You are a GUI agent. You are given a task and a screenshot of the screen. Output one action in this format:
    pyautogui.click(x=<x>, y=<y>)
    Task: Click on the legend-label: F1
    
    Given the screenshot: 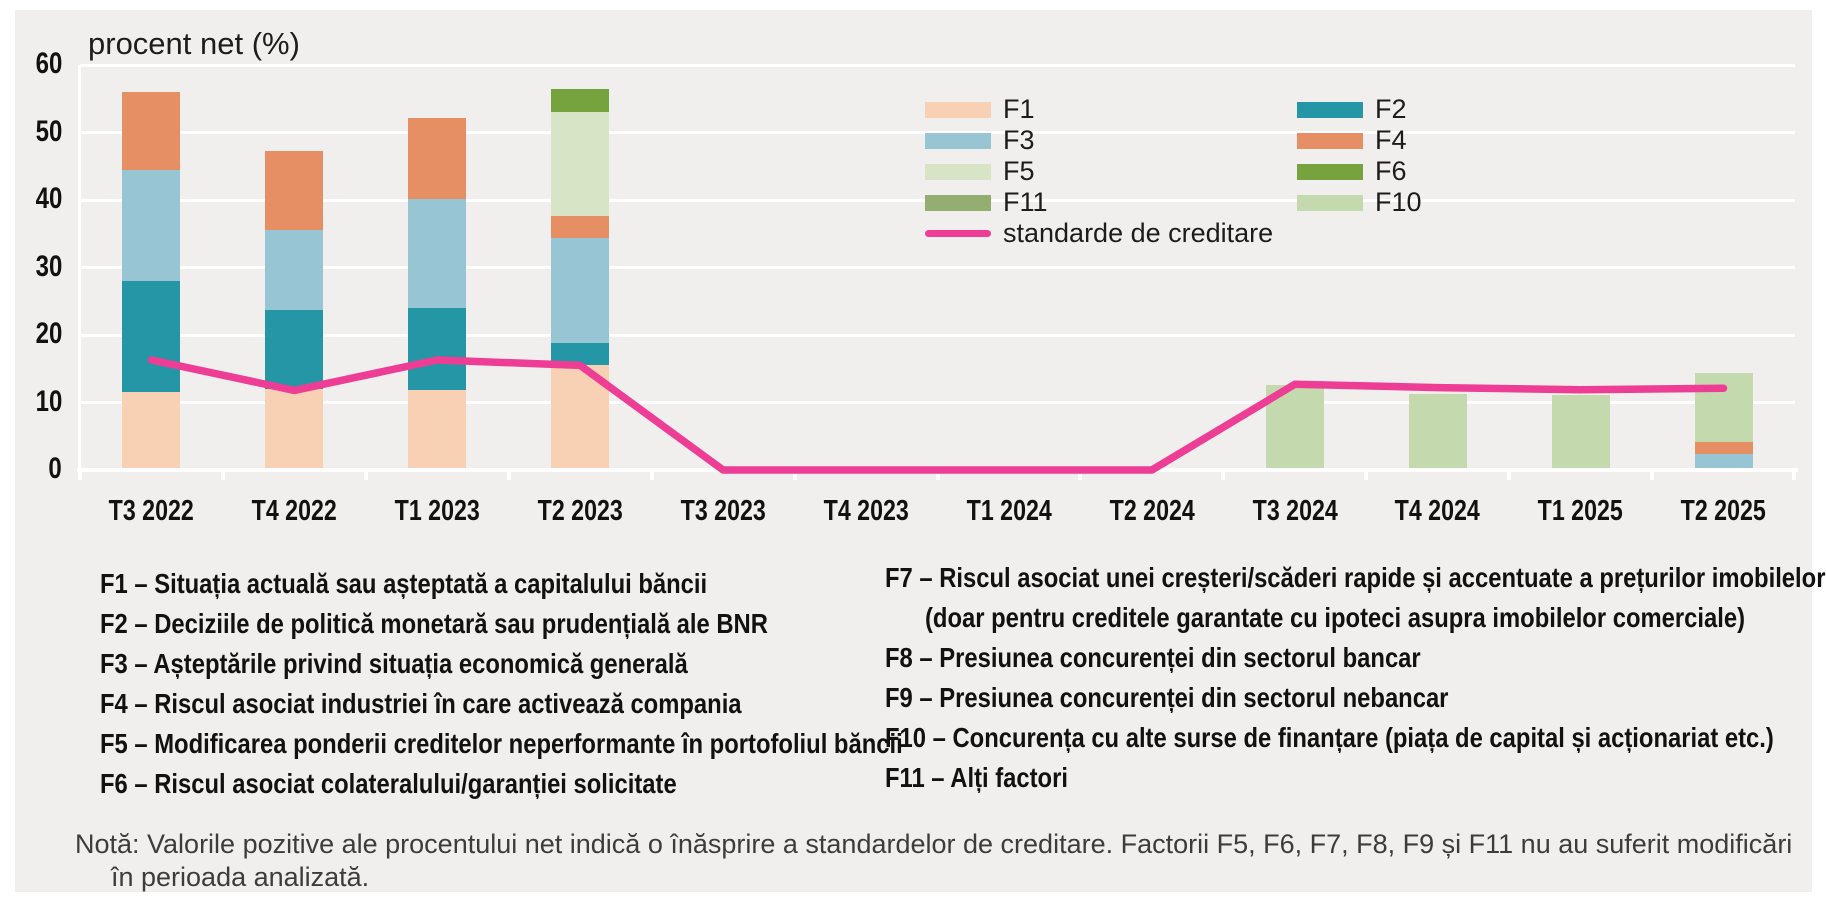 What is the action you would take?
    pyautogui.click(x=1019, y=109)
    